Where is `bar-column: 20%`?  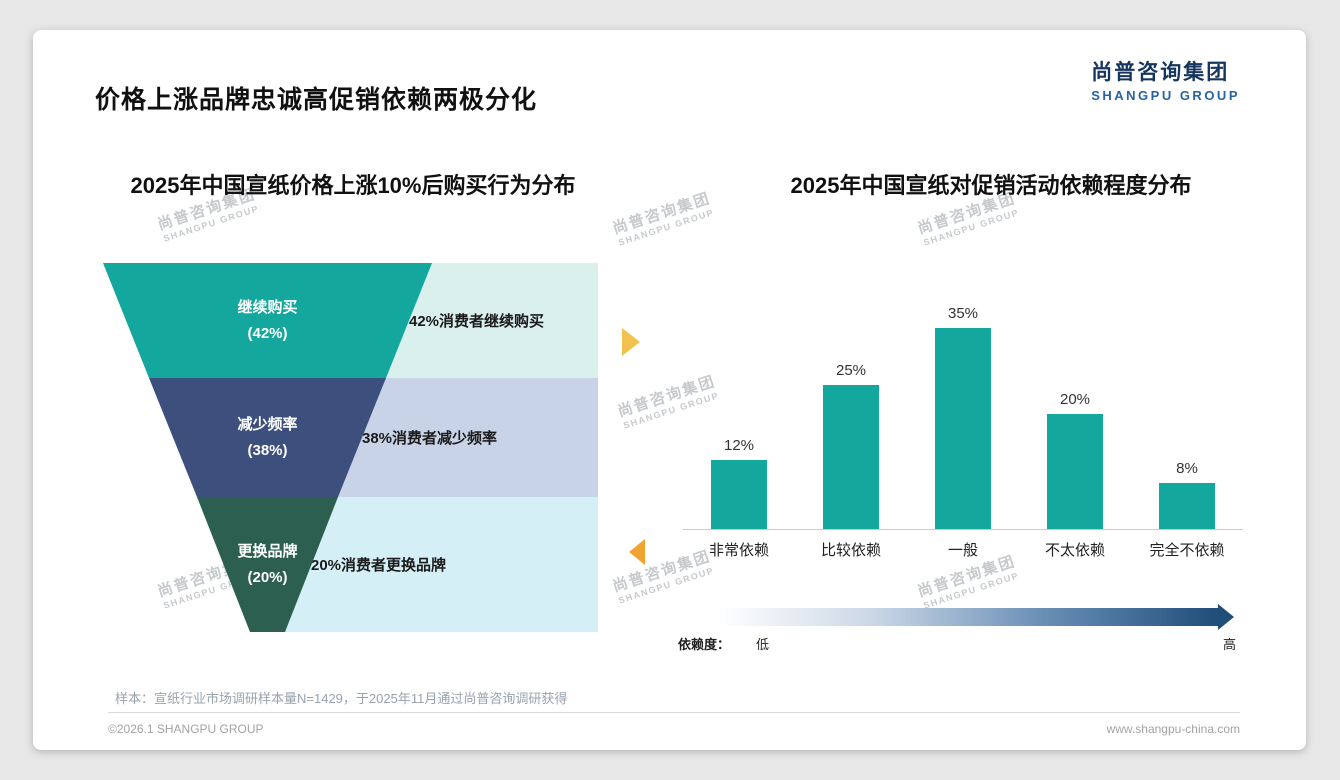
bar-column: 20% is located at coordinates (1075, 414).